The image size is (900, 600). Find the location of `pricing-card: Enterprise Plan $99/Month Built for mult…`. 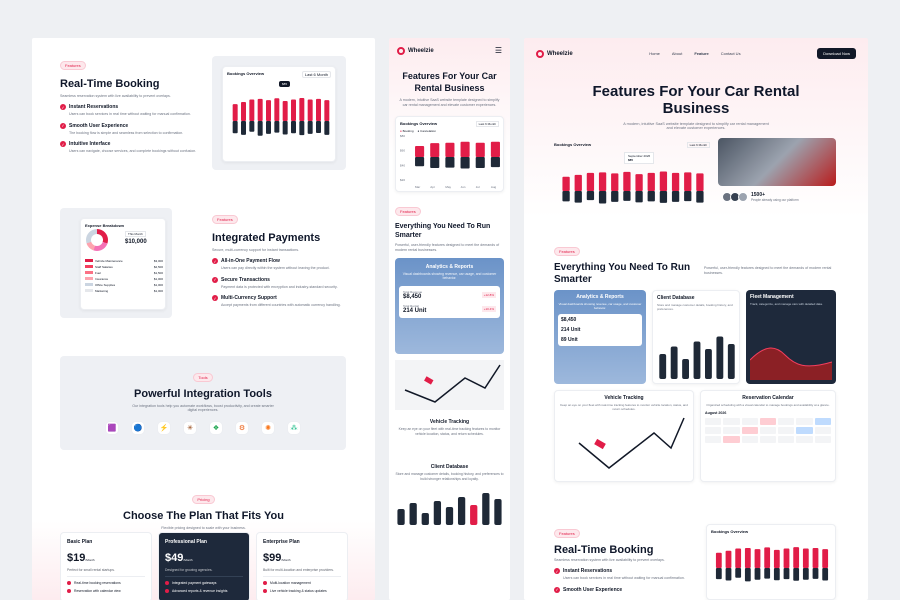

pricing-card: Enterprise Plan $99/Month Built for mult… is located at coordinates (302, 566).